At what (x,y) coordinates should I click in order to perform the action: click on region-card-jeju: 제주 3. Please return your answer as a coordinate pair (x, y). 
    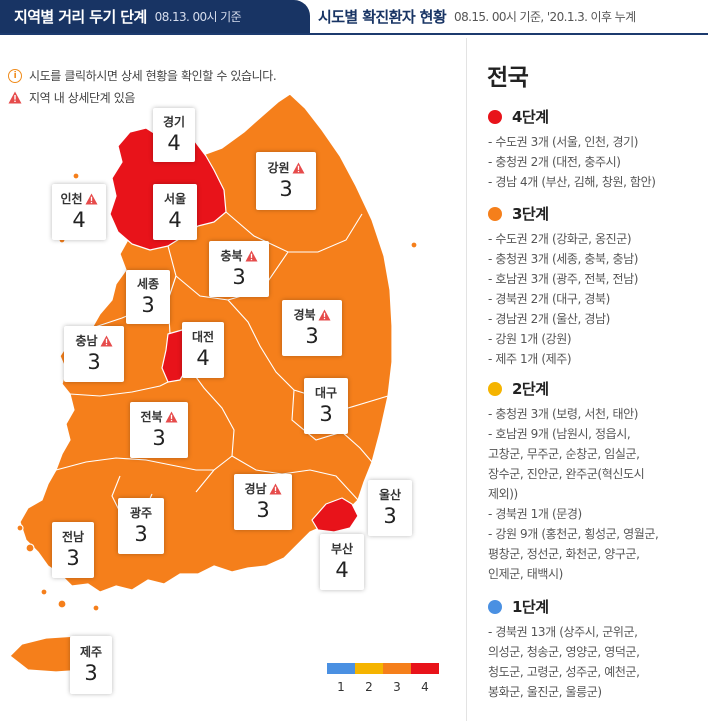
    Looking at the image, I should click on (91, 665).